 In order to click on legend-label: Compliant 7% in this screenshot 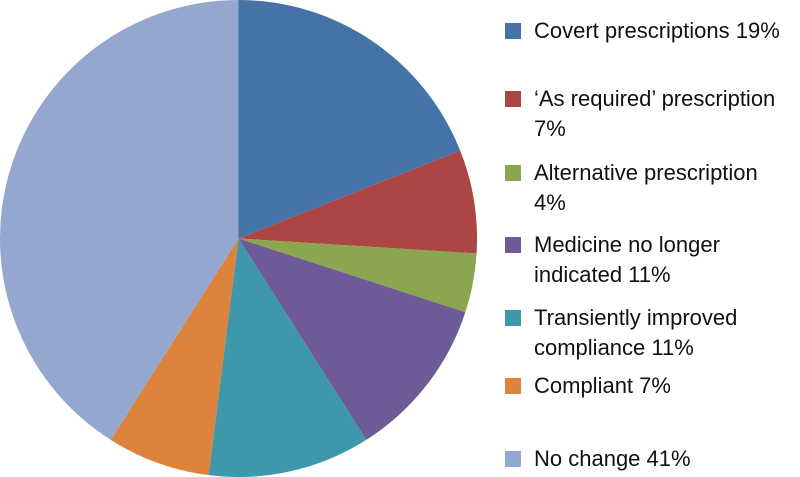, I will do `click(602, 385)`.